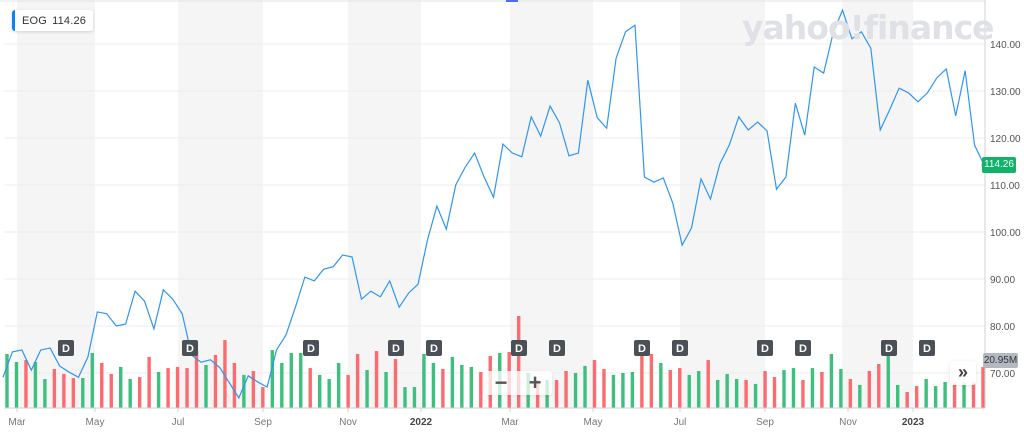  I want to click on zoom-out-button: −, so click(501, 382).